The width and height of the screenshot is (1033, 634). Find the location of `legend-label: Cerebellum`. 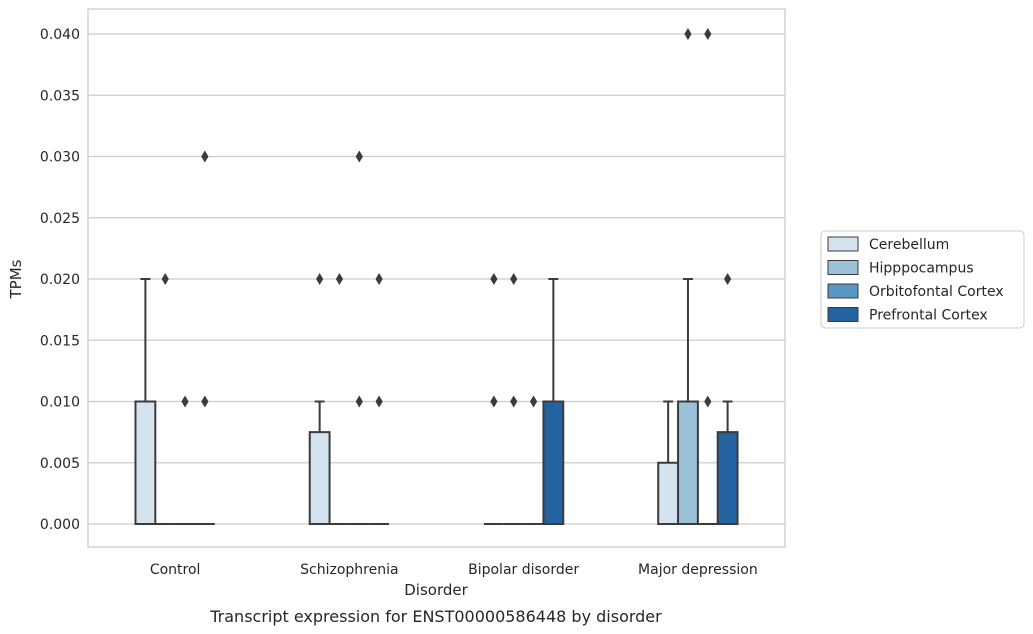

legend-label: Cerebellum is located at coordinates (909, 245).